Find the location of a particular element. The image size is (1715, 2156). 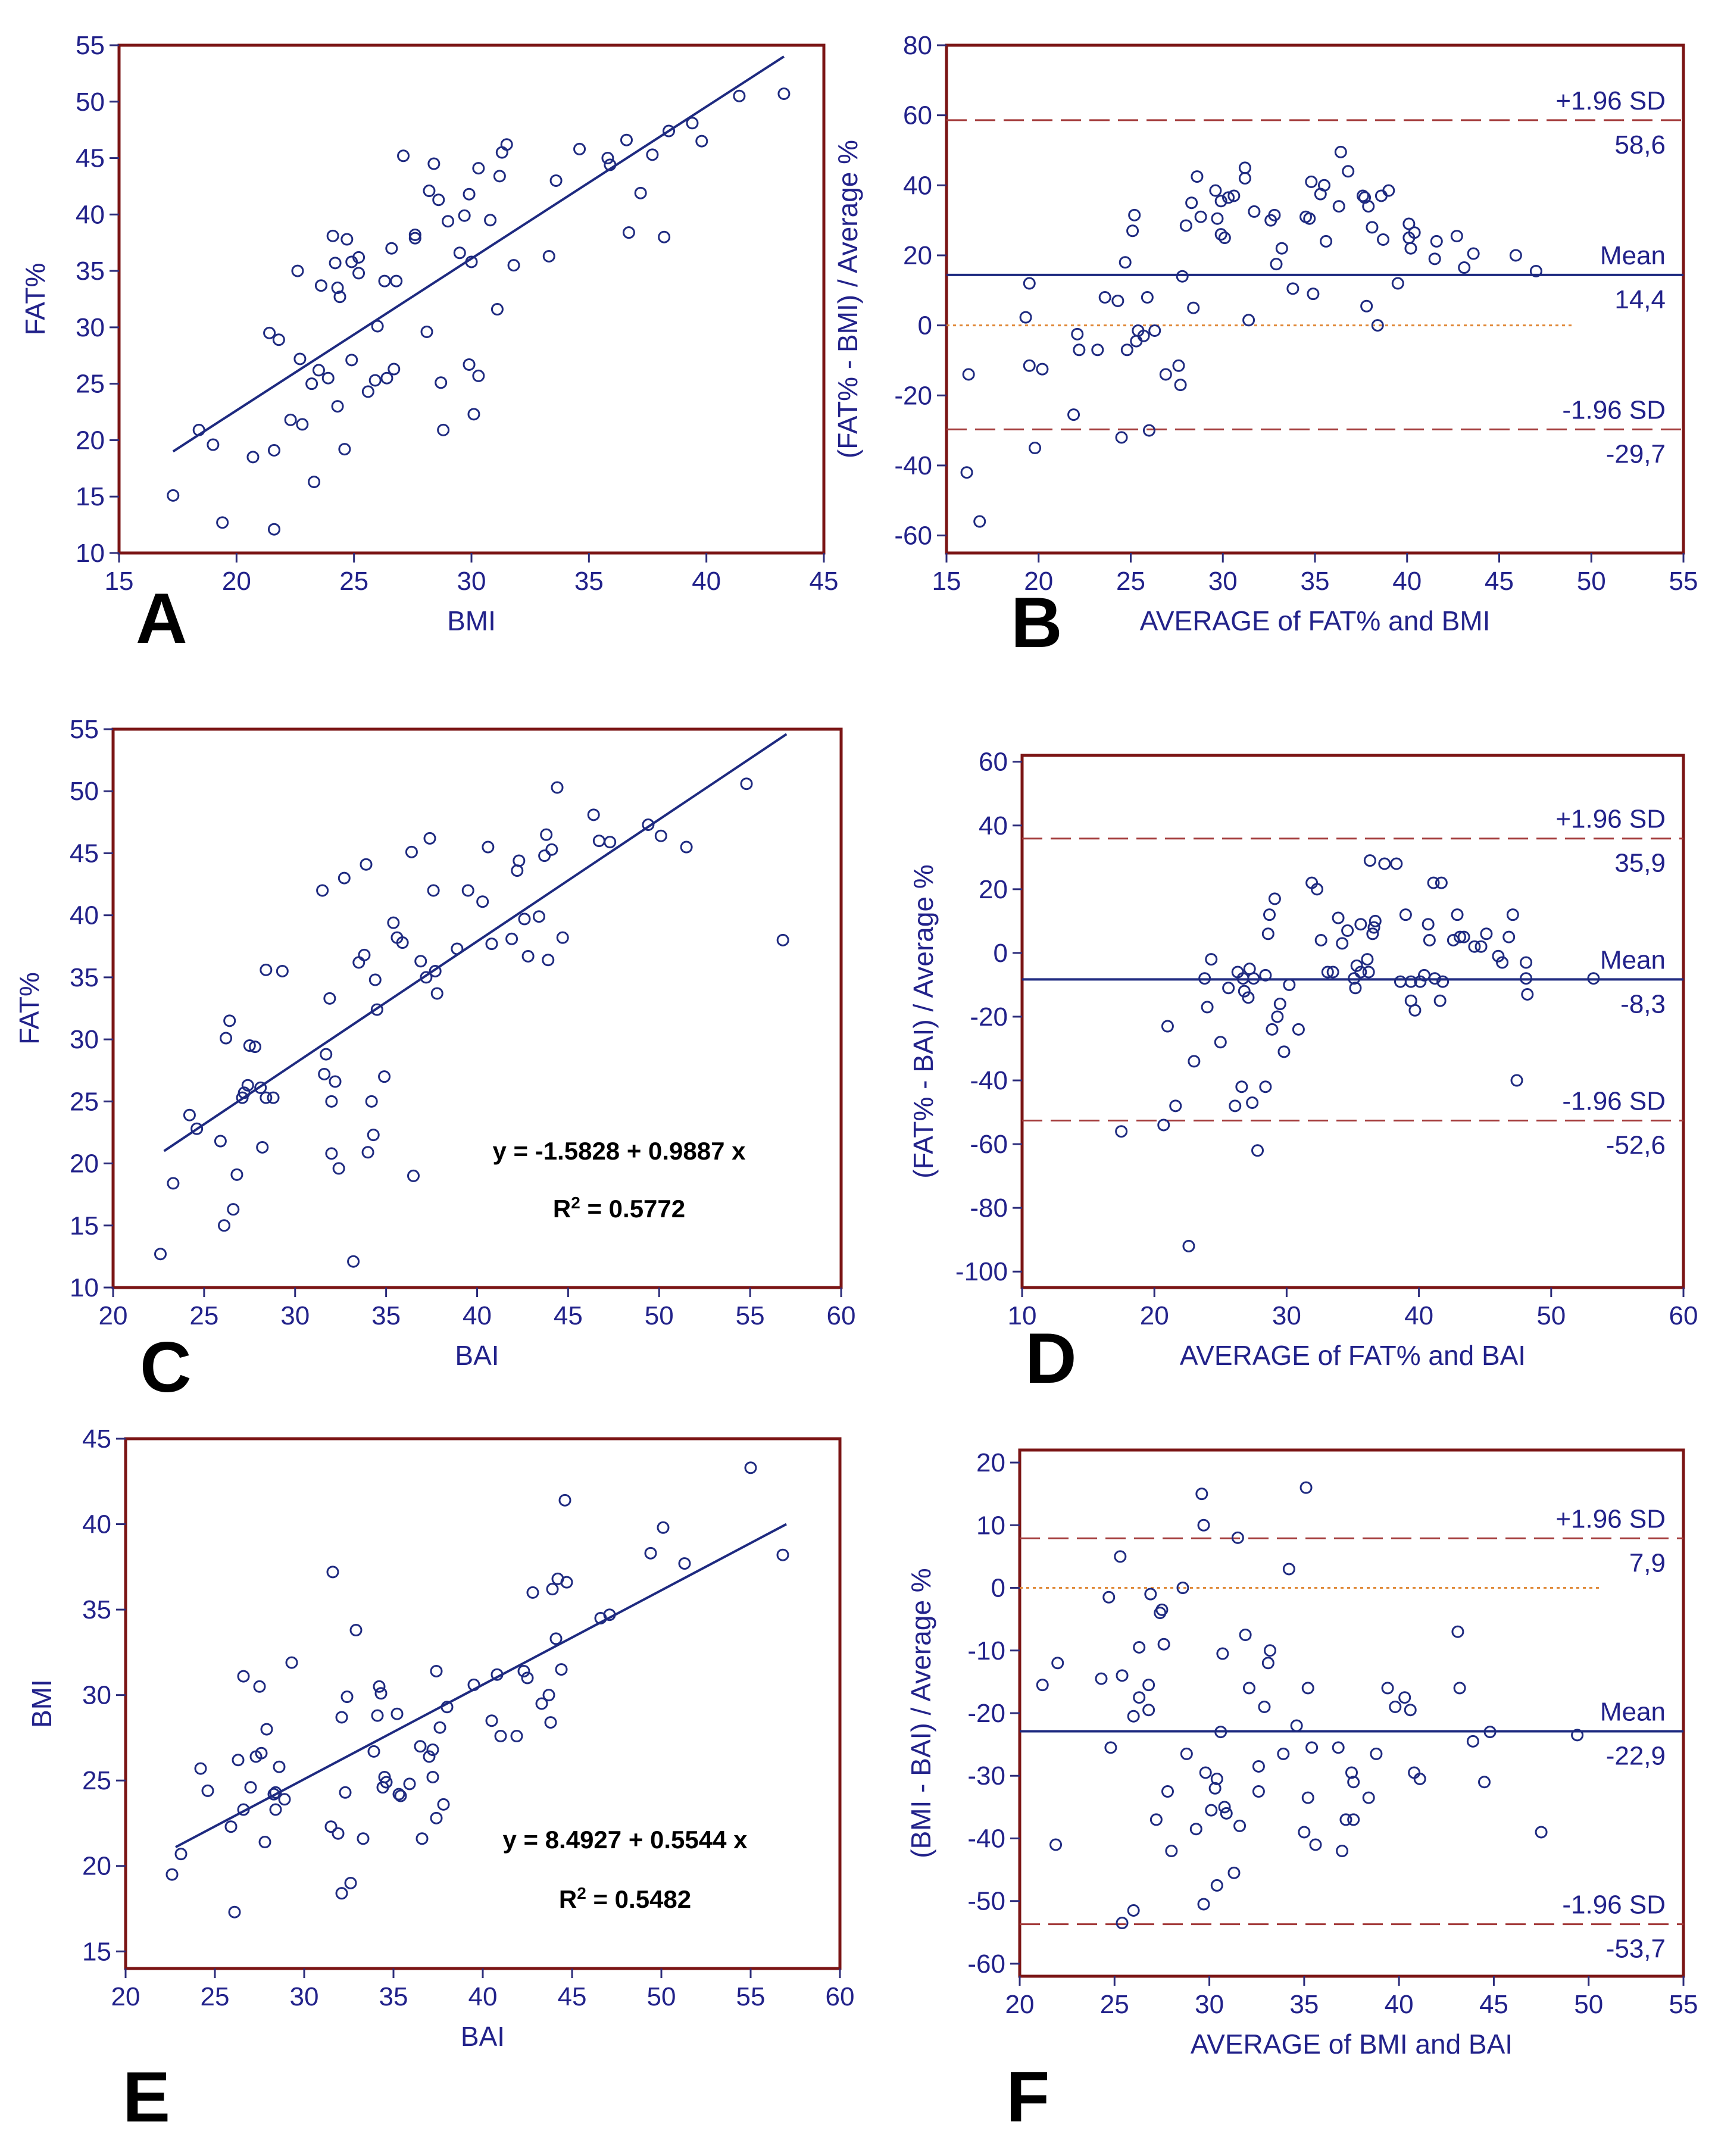

y-tick-label: 30 is located at coordinates (85, 1039).